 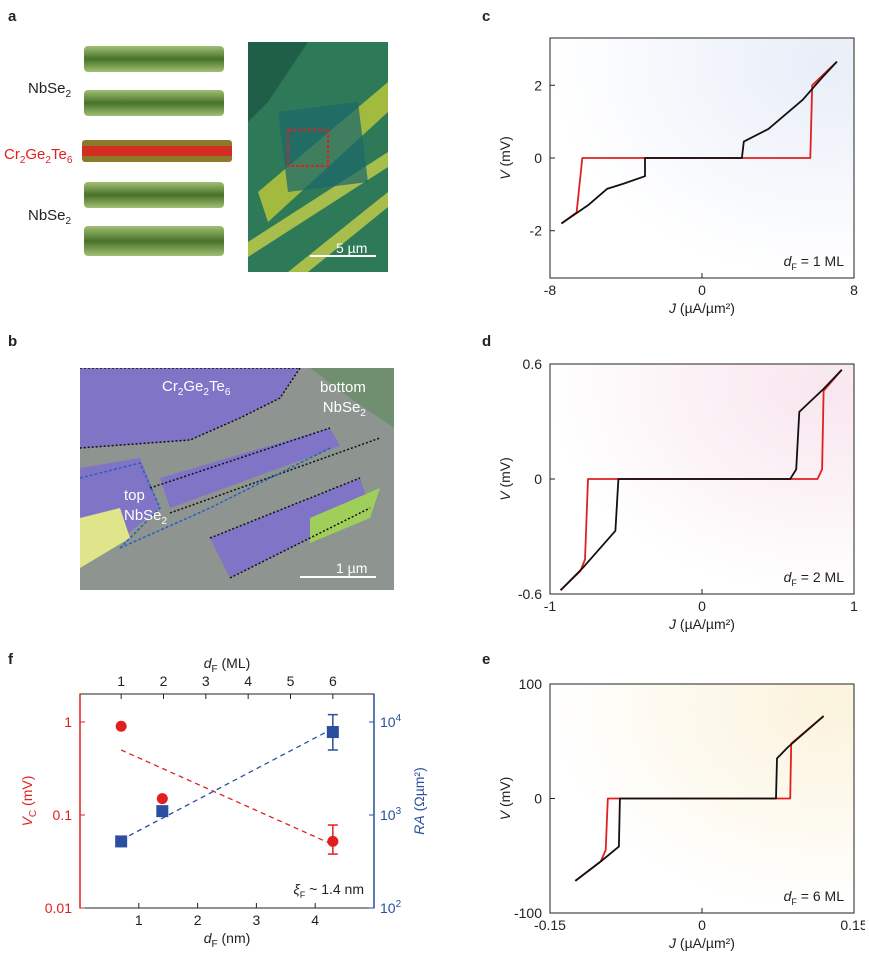 I want to click on top-axis-label: dF (ML), so click(x=227, y=665).